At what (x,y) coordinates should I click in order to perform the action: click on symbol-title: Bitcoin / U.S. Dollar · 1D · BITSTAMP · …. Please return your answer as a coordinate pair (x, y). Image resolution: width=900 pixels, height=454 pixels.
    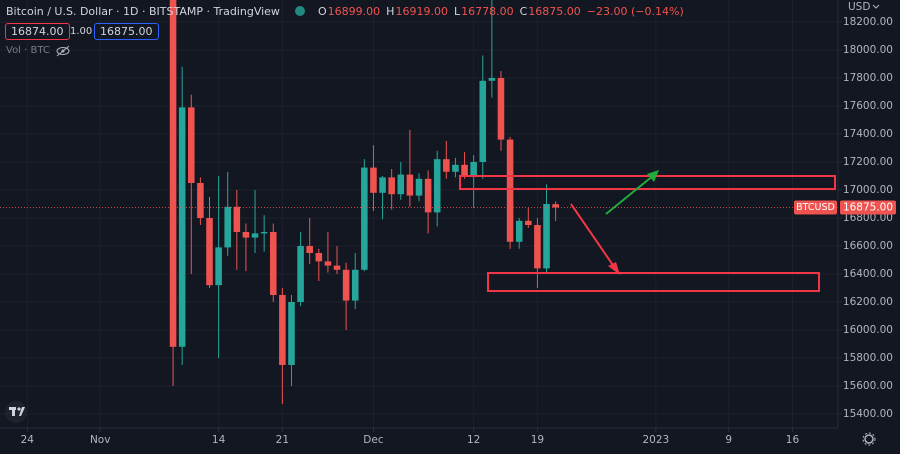
    Looking at the image, I should click on (143, 11).